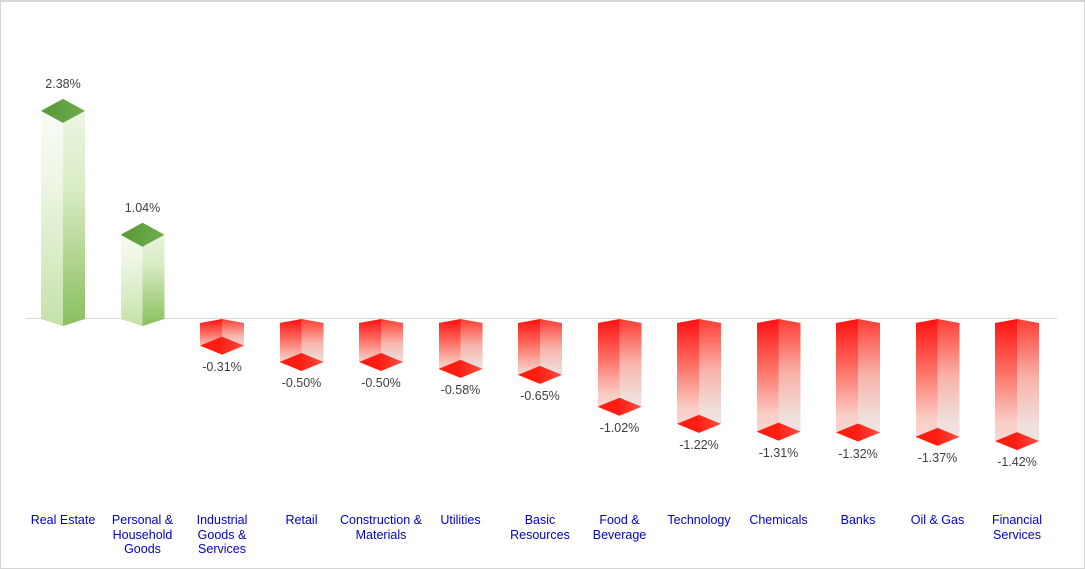 Image resolution: width=1085 pixels, height=569 pixels. I want to click on bar-basic-resources, so click(540, 351).